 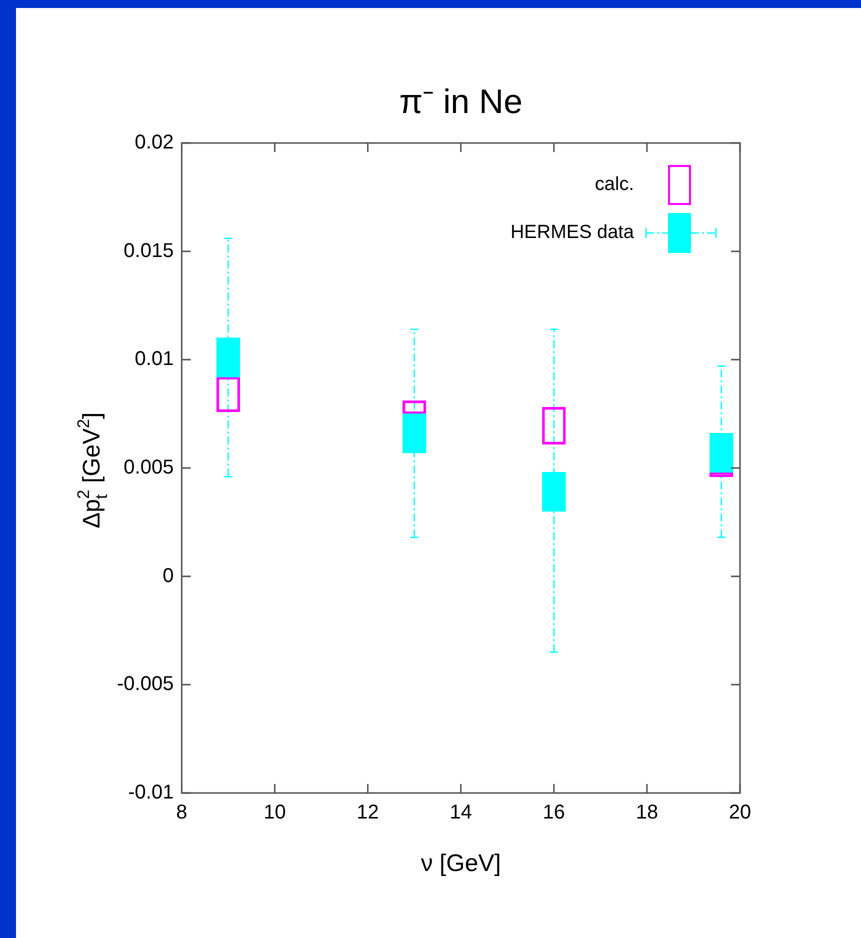 I want to click on chart-title: π⁻ in Ne, so click(x=460, y=102).